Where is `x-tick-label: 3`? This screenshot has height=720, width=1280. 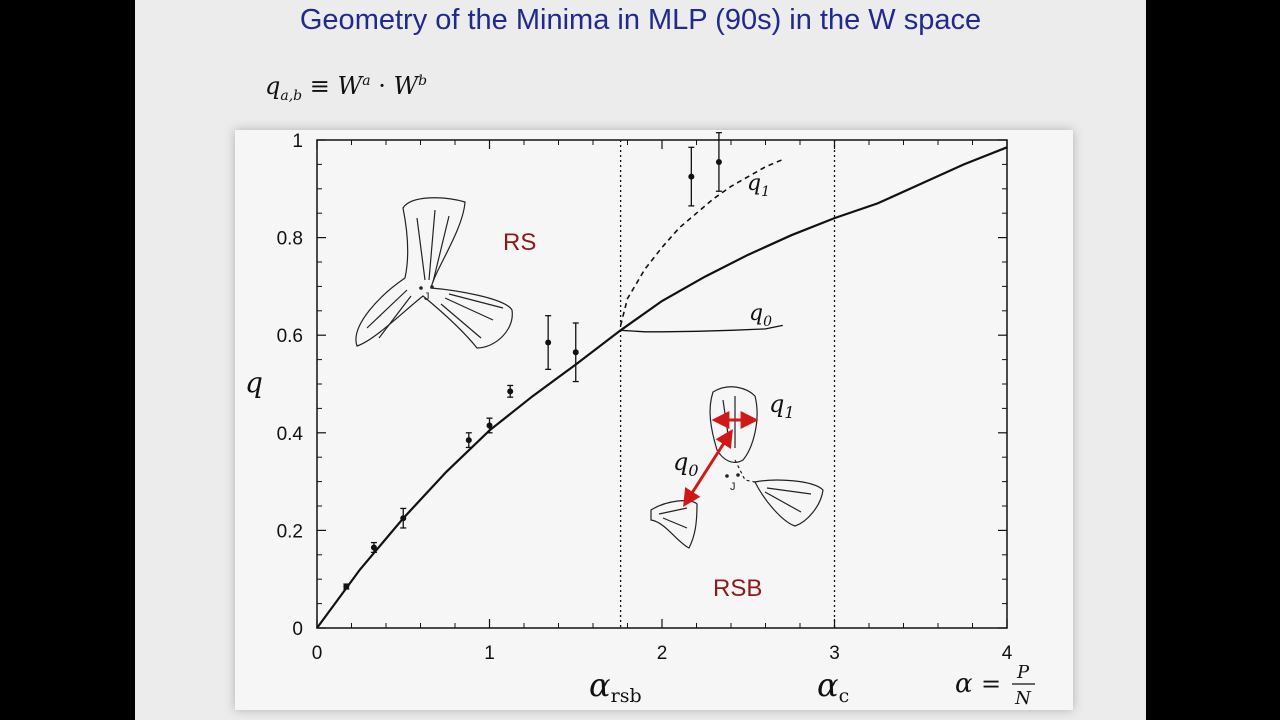
x-tick-label: 3 is located at coordinates (834, 653).